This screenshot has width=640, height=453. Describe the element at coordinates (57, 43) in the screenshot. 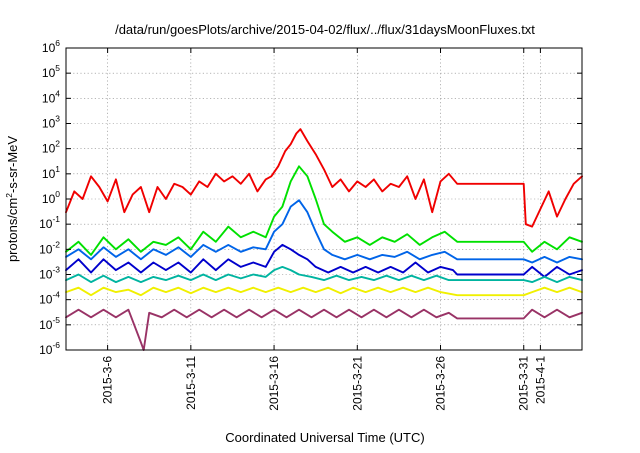

I see `y-tick-exponent: 6` at that location.